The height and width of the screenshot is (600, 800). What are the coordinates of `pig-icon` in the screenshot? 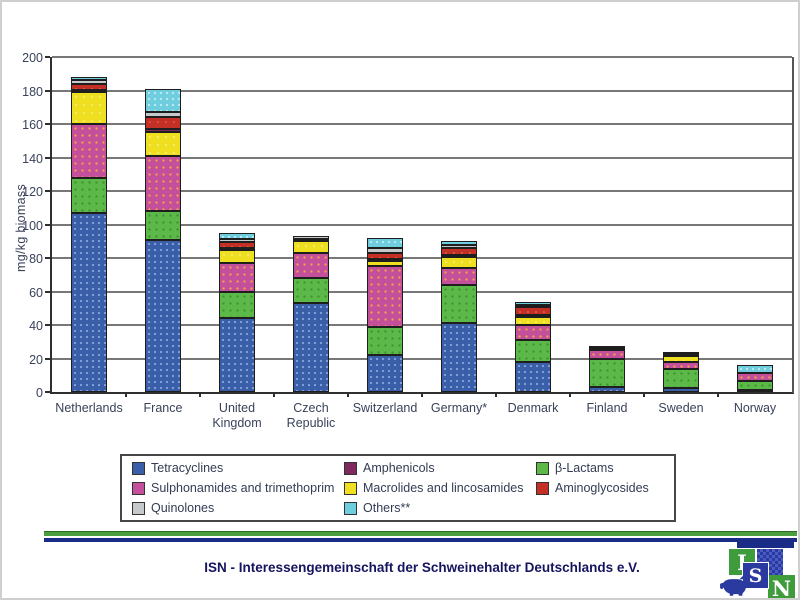 It's located at (733, 585).